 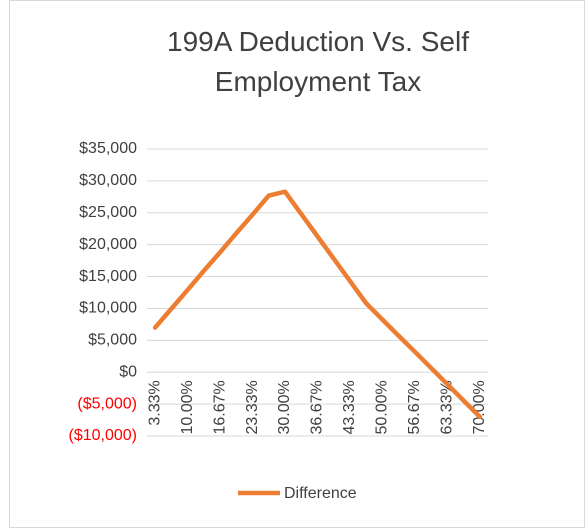 What do you see at coordinates (108, 212) in the screenshot?
I see `y-tick-label: $25,000` at bounding box center [108, 212].